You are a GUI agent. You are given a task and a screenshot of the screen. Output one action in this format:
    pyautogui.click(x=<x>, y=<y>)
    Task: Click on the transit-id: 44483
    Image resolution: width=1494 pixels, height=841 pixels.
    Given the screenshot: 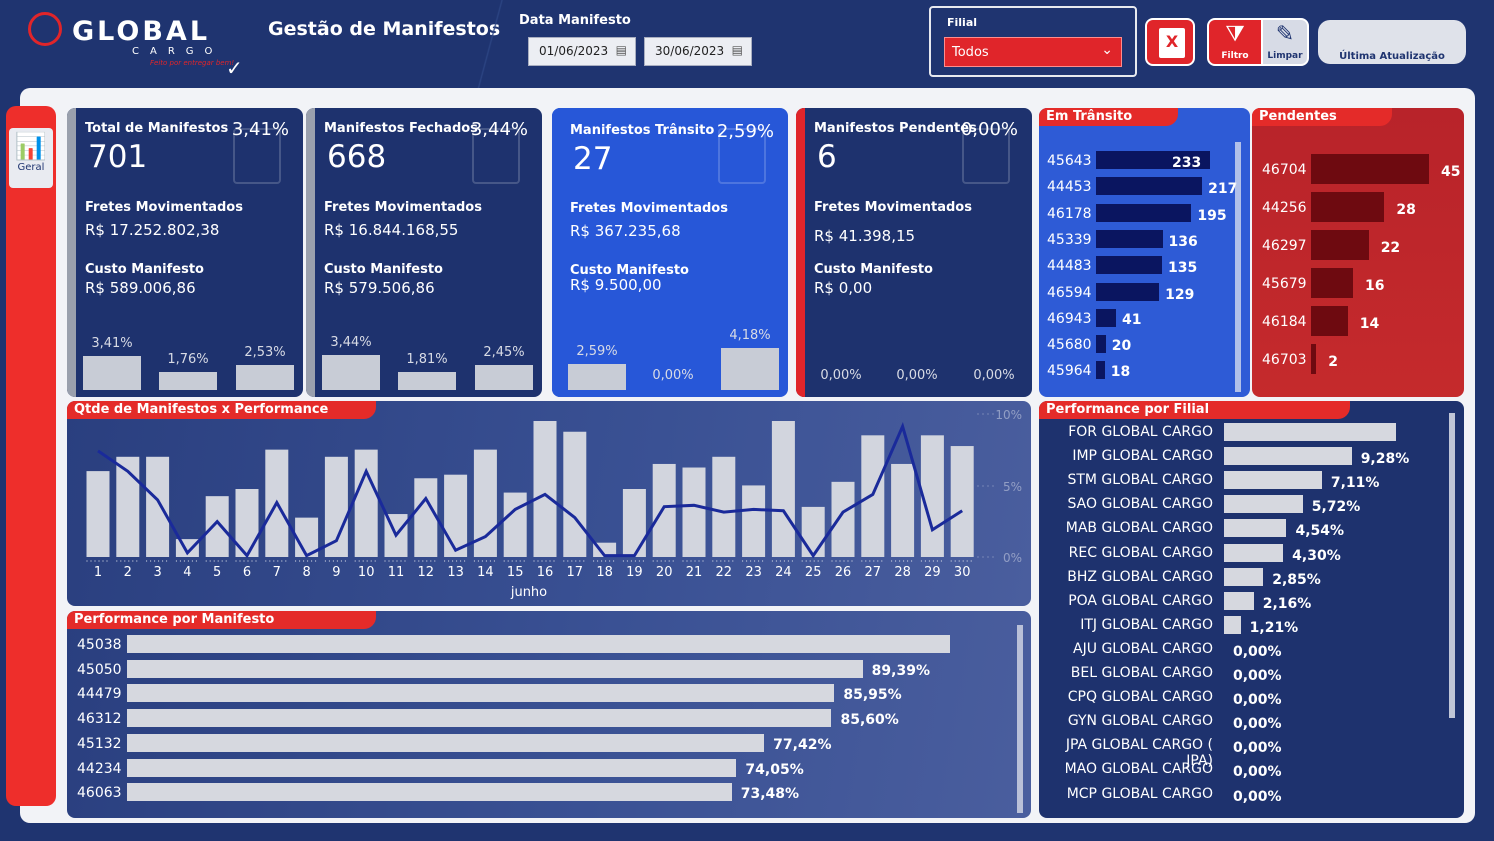 What is the action you would take?
    pyautogui.click(x=1069, y=266)
    